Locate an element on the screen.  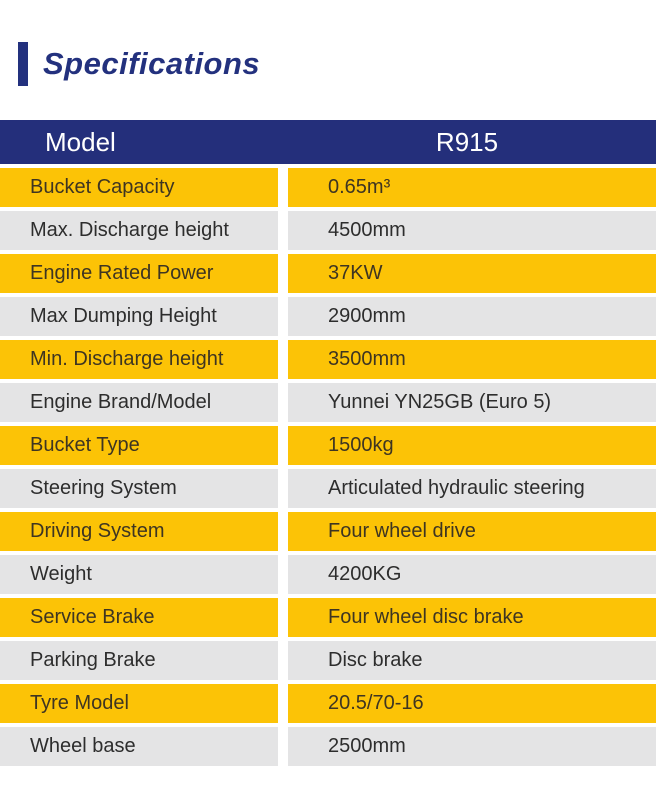
spec-name-cell: Max. Discharge height is located at coordinates (139, 230).